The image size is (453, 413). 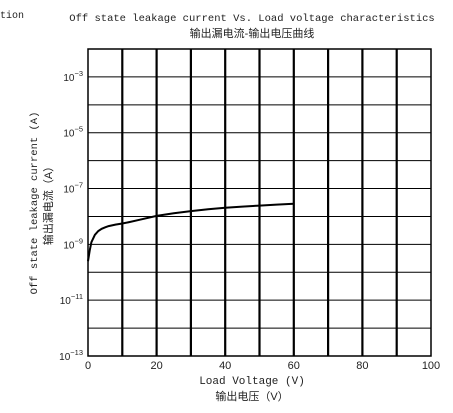 What do you see at coordinates (252, 382) in the screenshot?
I see `x-axis-label: Load Voltage (V)` at bounding box center [252, 382].